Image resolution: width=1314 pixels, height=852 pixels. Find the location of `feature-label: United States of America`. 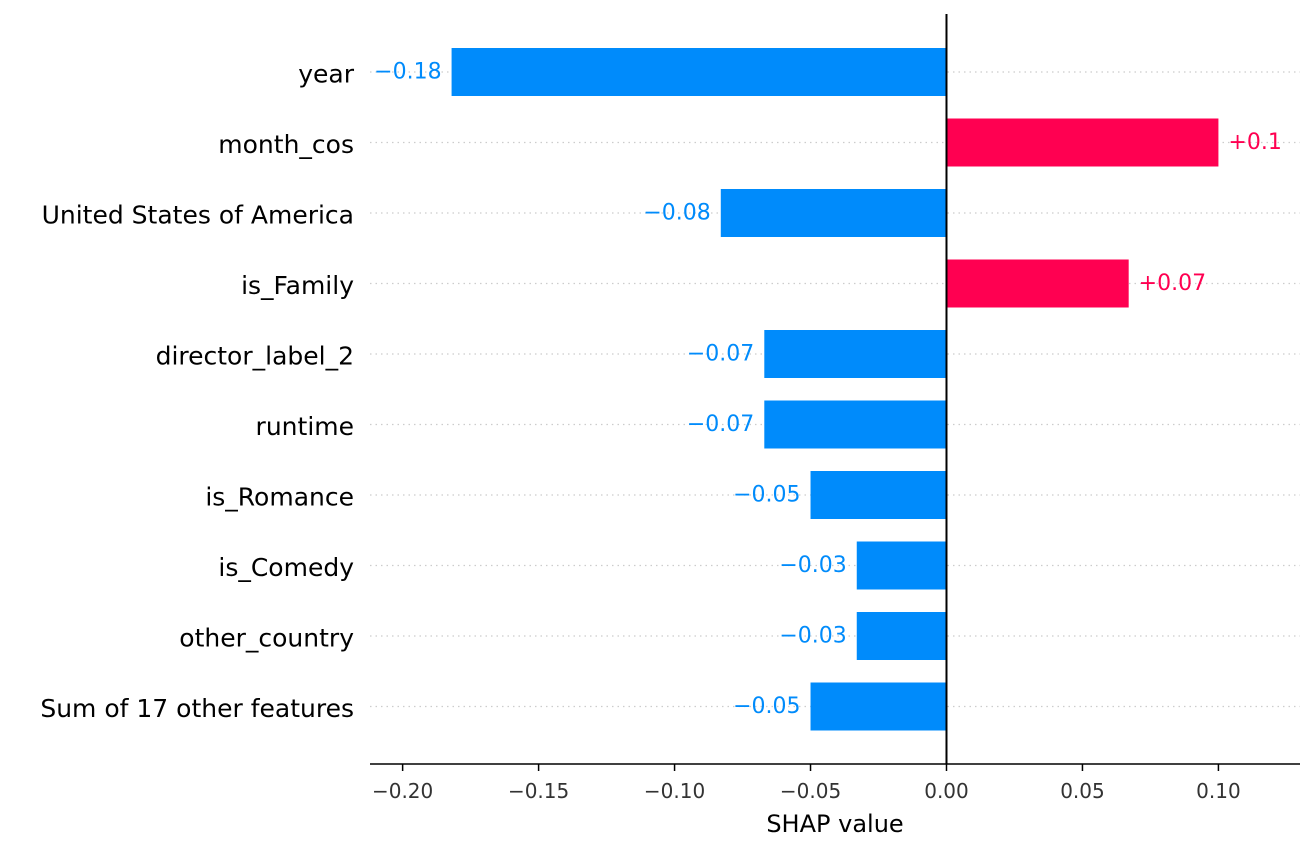

feature-label: United States of America is located at coordinates (198, 215).